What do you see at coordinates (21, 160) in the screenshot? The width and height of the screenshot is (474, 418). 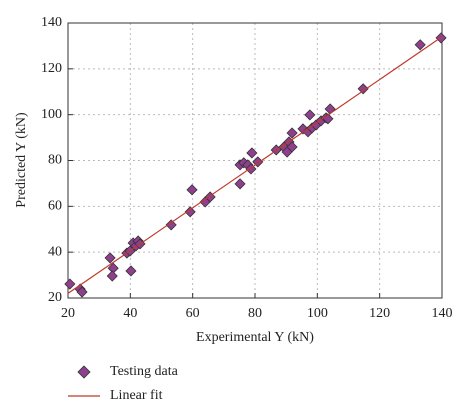 I see `y-axis-label: Predicted Y (kN)` at bounding box center [21, 160].